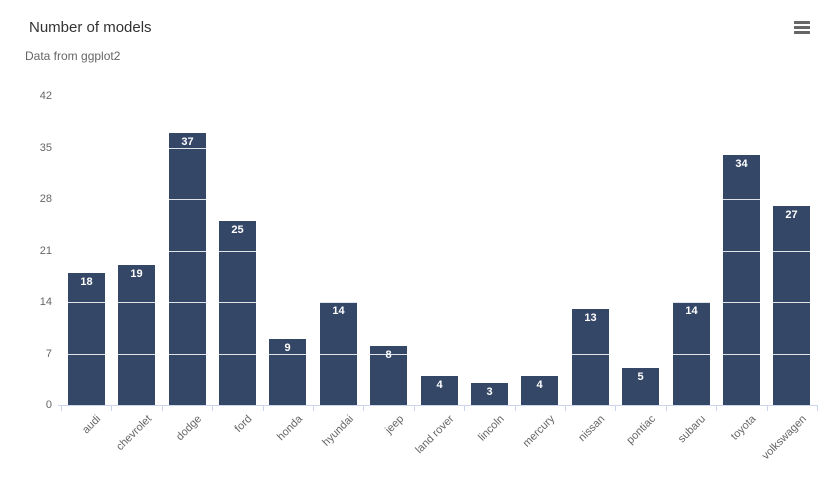 The image size is (834, 491). I want to click on y-axis-label: 42, so click(45, 96).